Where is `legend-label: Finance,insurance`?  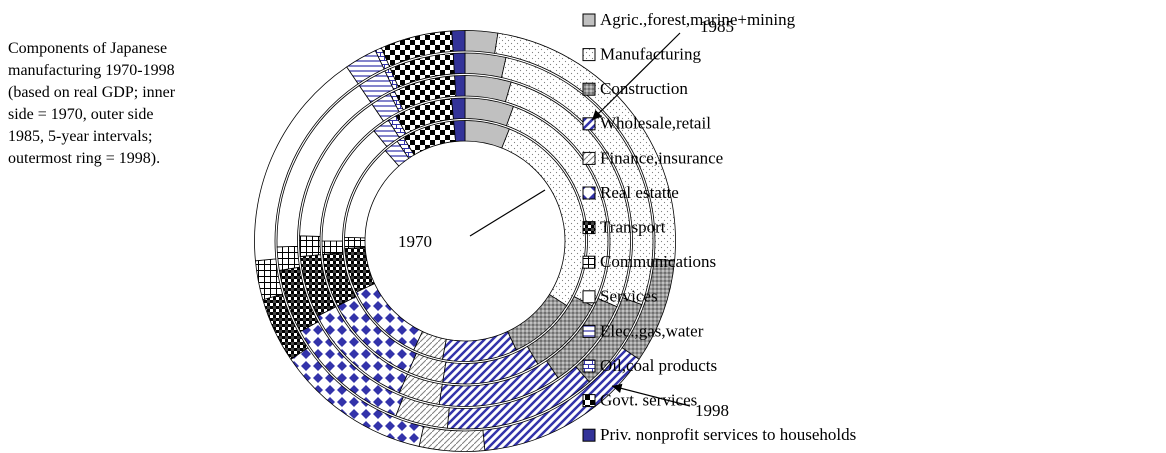
legend-label: Finance,insurance is located at coordinates (661, 157).